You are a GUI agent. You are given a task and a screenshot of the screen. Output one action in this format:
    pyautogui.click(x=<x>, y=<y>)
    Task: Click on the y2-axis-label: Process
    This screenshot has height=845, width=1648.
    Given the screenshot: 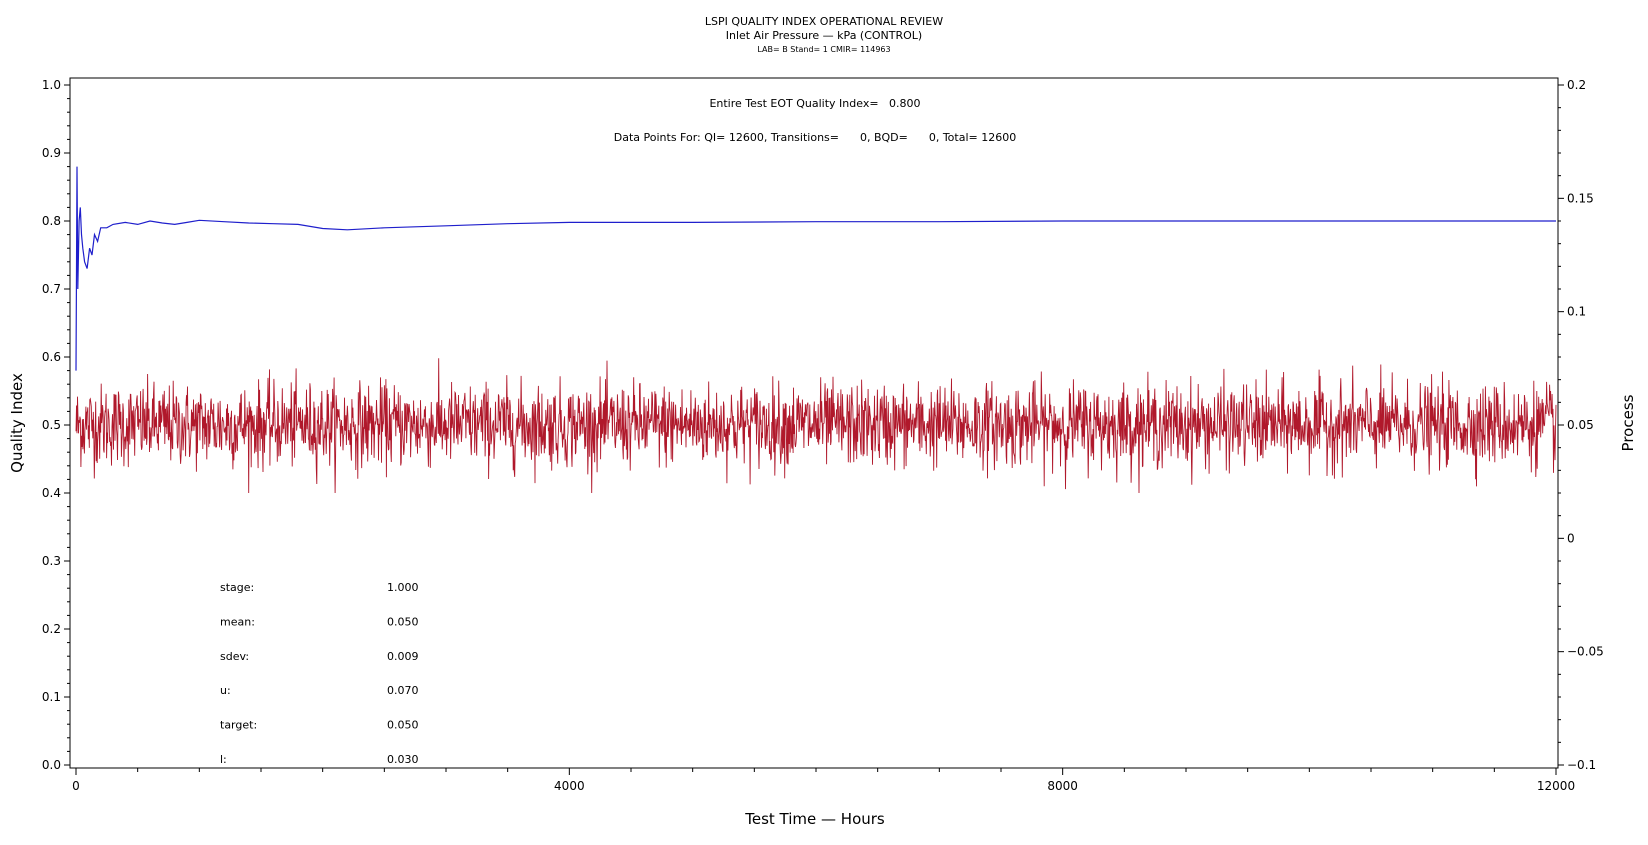 What is the action you would take?
    pyautogui.click(x=1628, y=422)
    